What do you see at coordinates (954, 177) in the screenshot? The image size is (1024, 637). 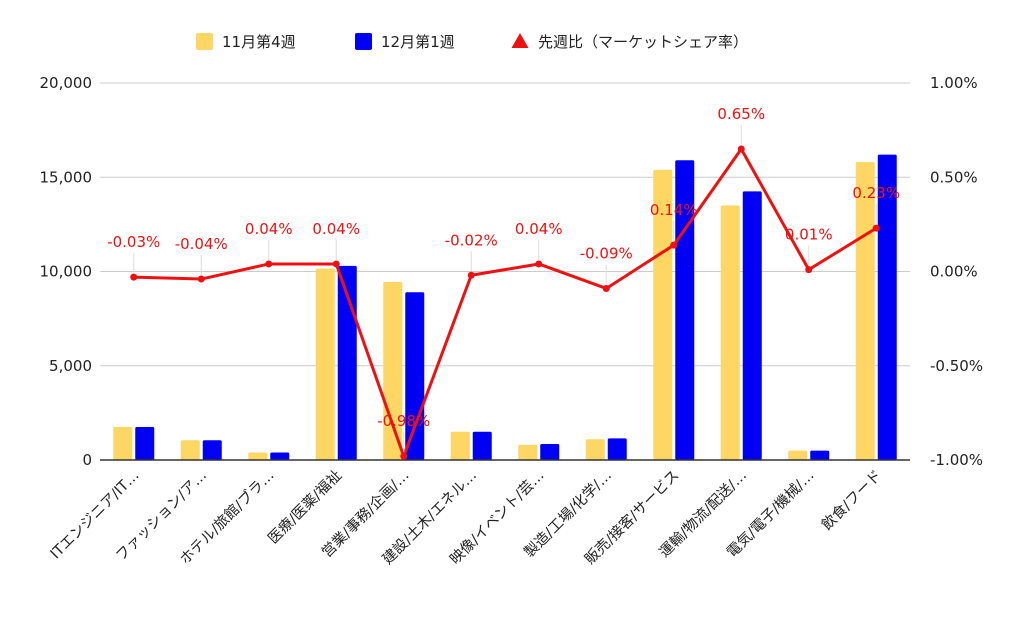 I see `right-tick-label: 0.50%` at bounding box center [954, 177].